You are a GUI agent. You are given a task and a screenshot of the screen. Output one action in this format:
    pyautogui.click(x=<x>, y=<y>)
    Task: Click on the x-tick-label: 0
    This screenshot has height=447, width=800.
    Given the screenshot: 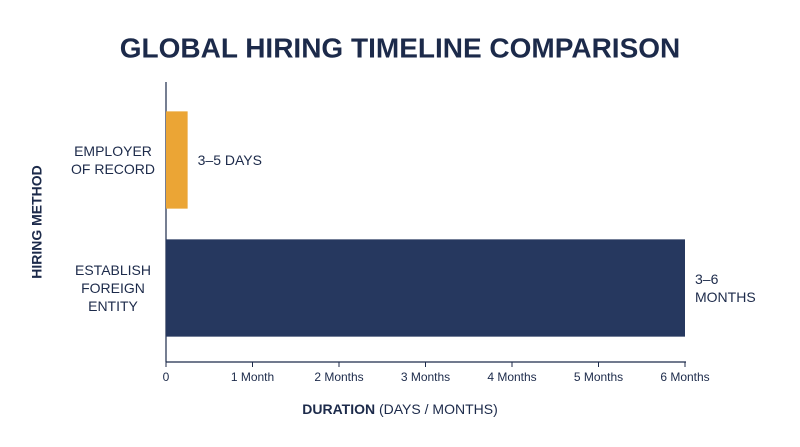 What is the action you would take?
    pyautogui.click(x=166, y=377)
    